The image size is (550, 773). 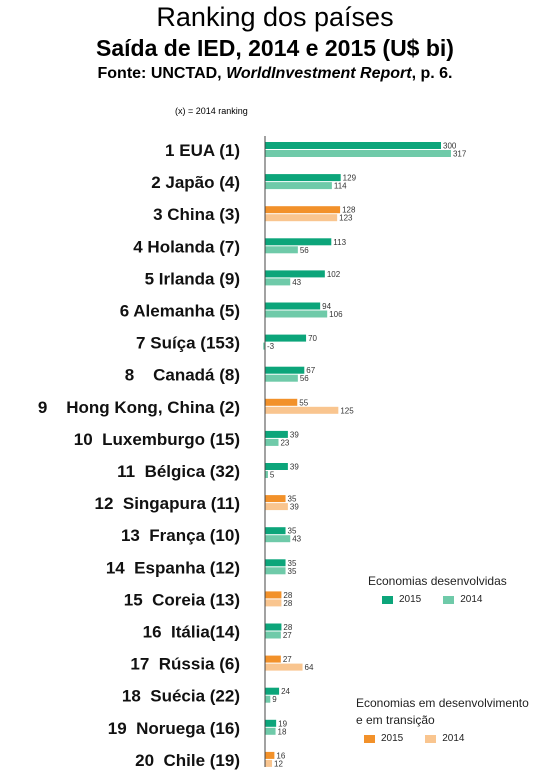 What do you see at coordinates (346, 218) in the screenshot?
I see `value-label-2014: 123` at bounding box center [346, 218].